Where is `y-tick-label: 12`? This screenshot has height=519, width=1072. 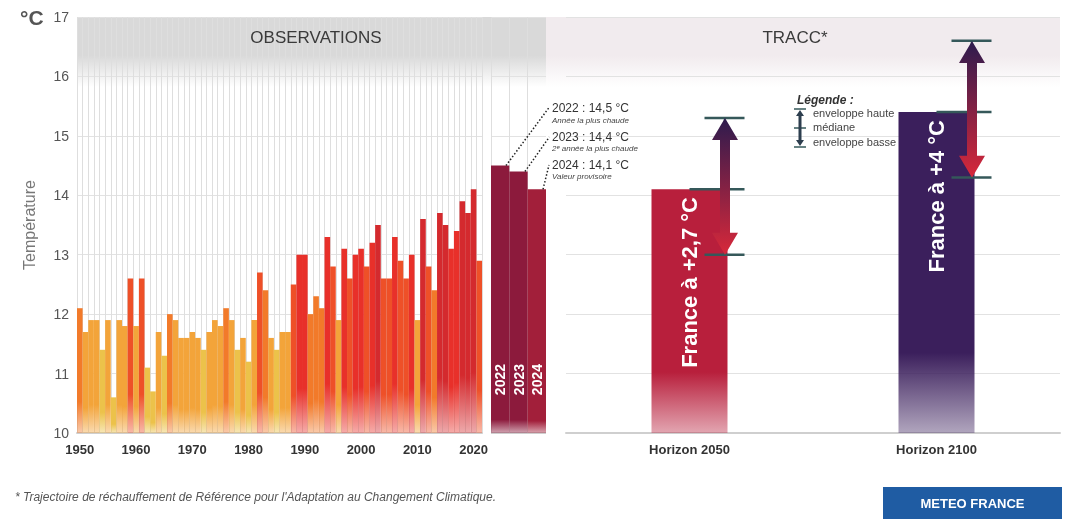
y-tick-label: 12 is located at coordinates (61, 314).